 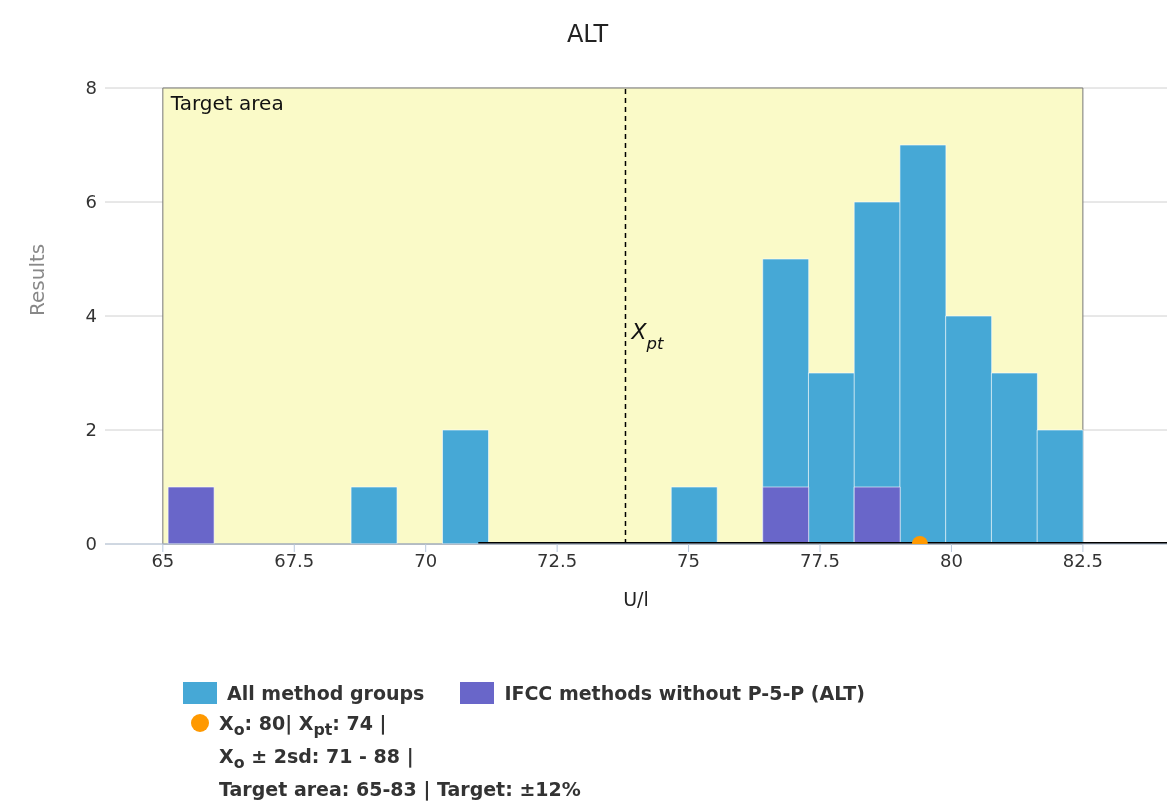 What do you see at coordinates (91, 202) in the screenshot?
I see `y-tick-label: 6` at bounding box center [91, 202].